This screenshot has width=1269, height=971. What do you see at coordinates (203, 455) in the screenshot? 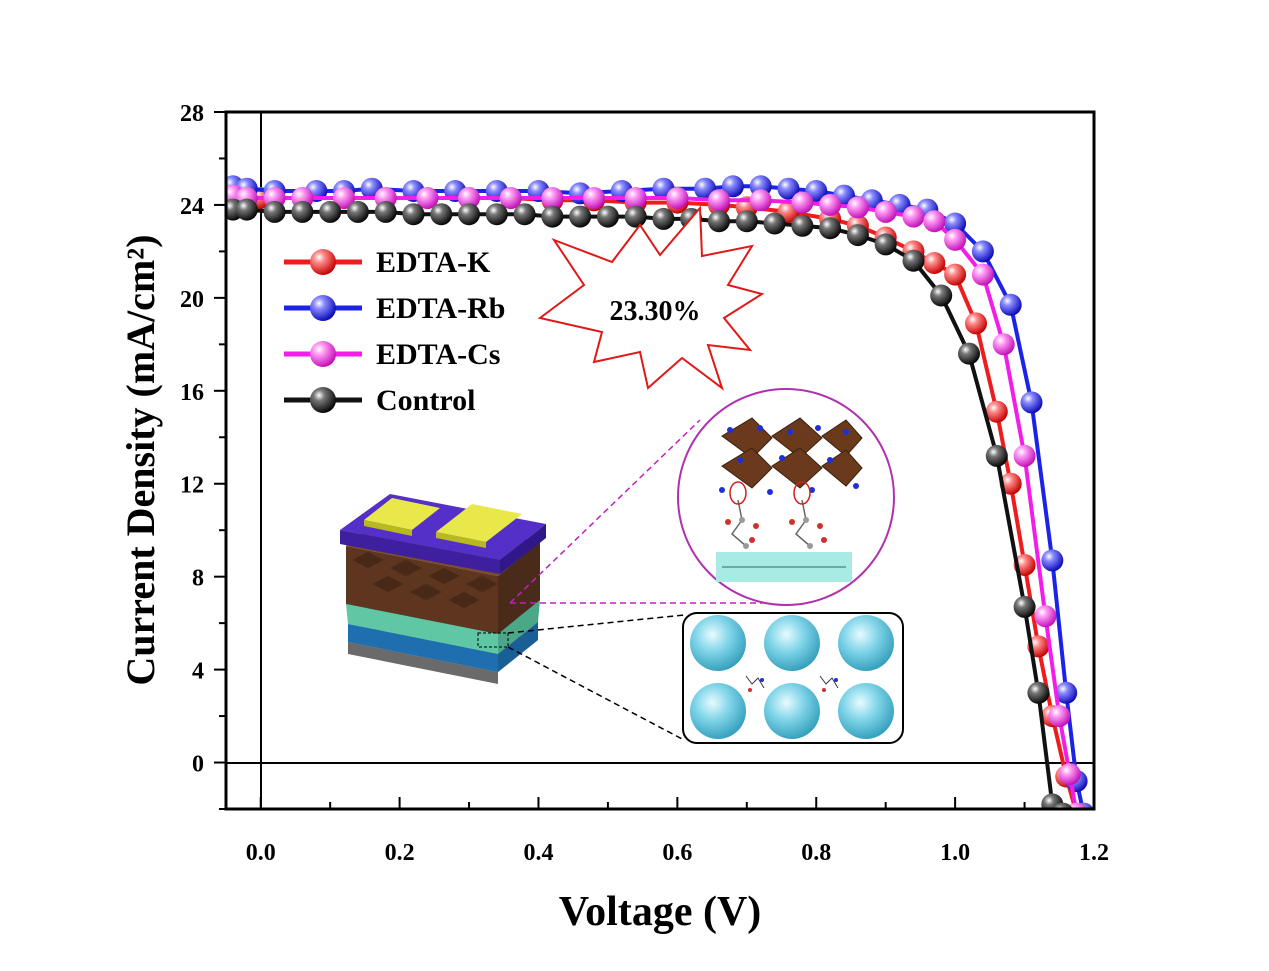
I see `y-axis: 0 4 8 12 16 20 24 28` at bounding box center [203, 455].